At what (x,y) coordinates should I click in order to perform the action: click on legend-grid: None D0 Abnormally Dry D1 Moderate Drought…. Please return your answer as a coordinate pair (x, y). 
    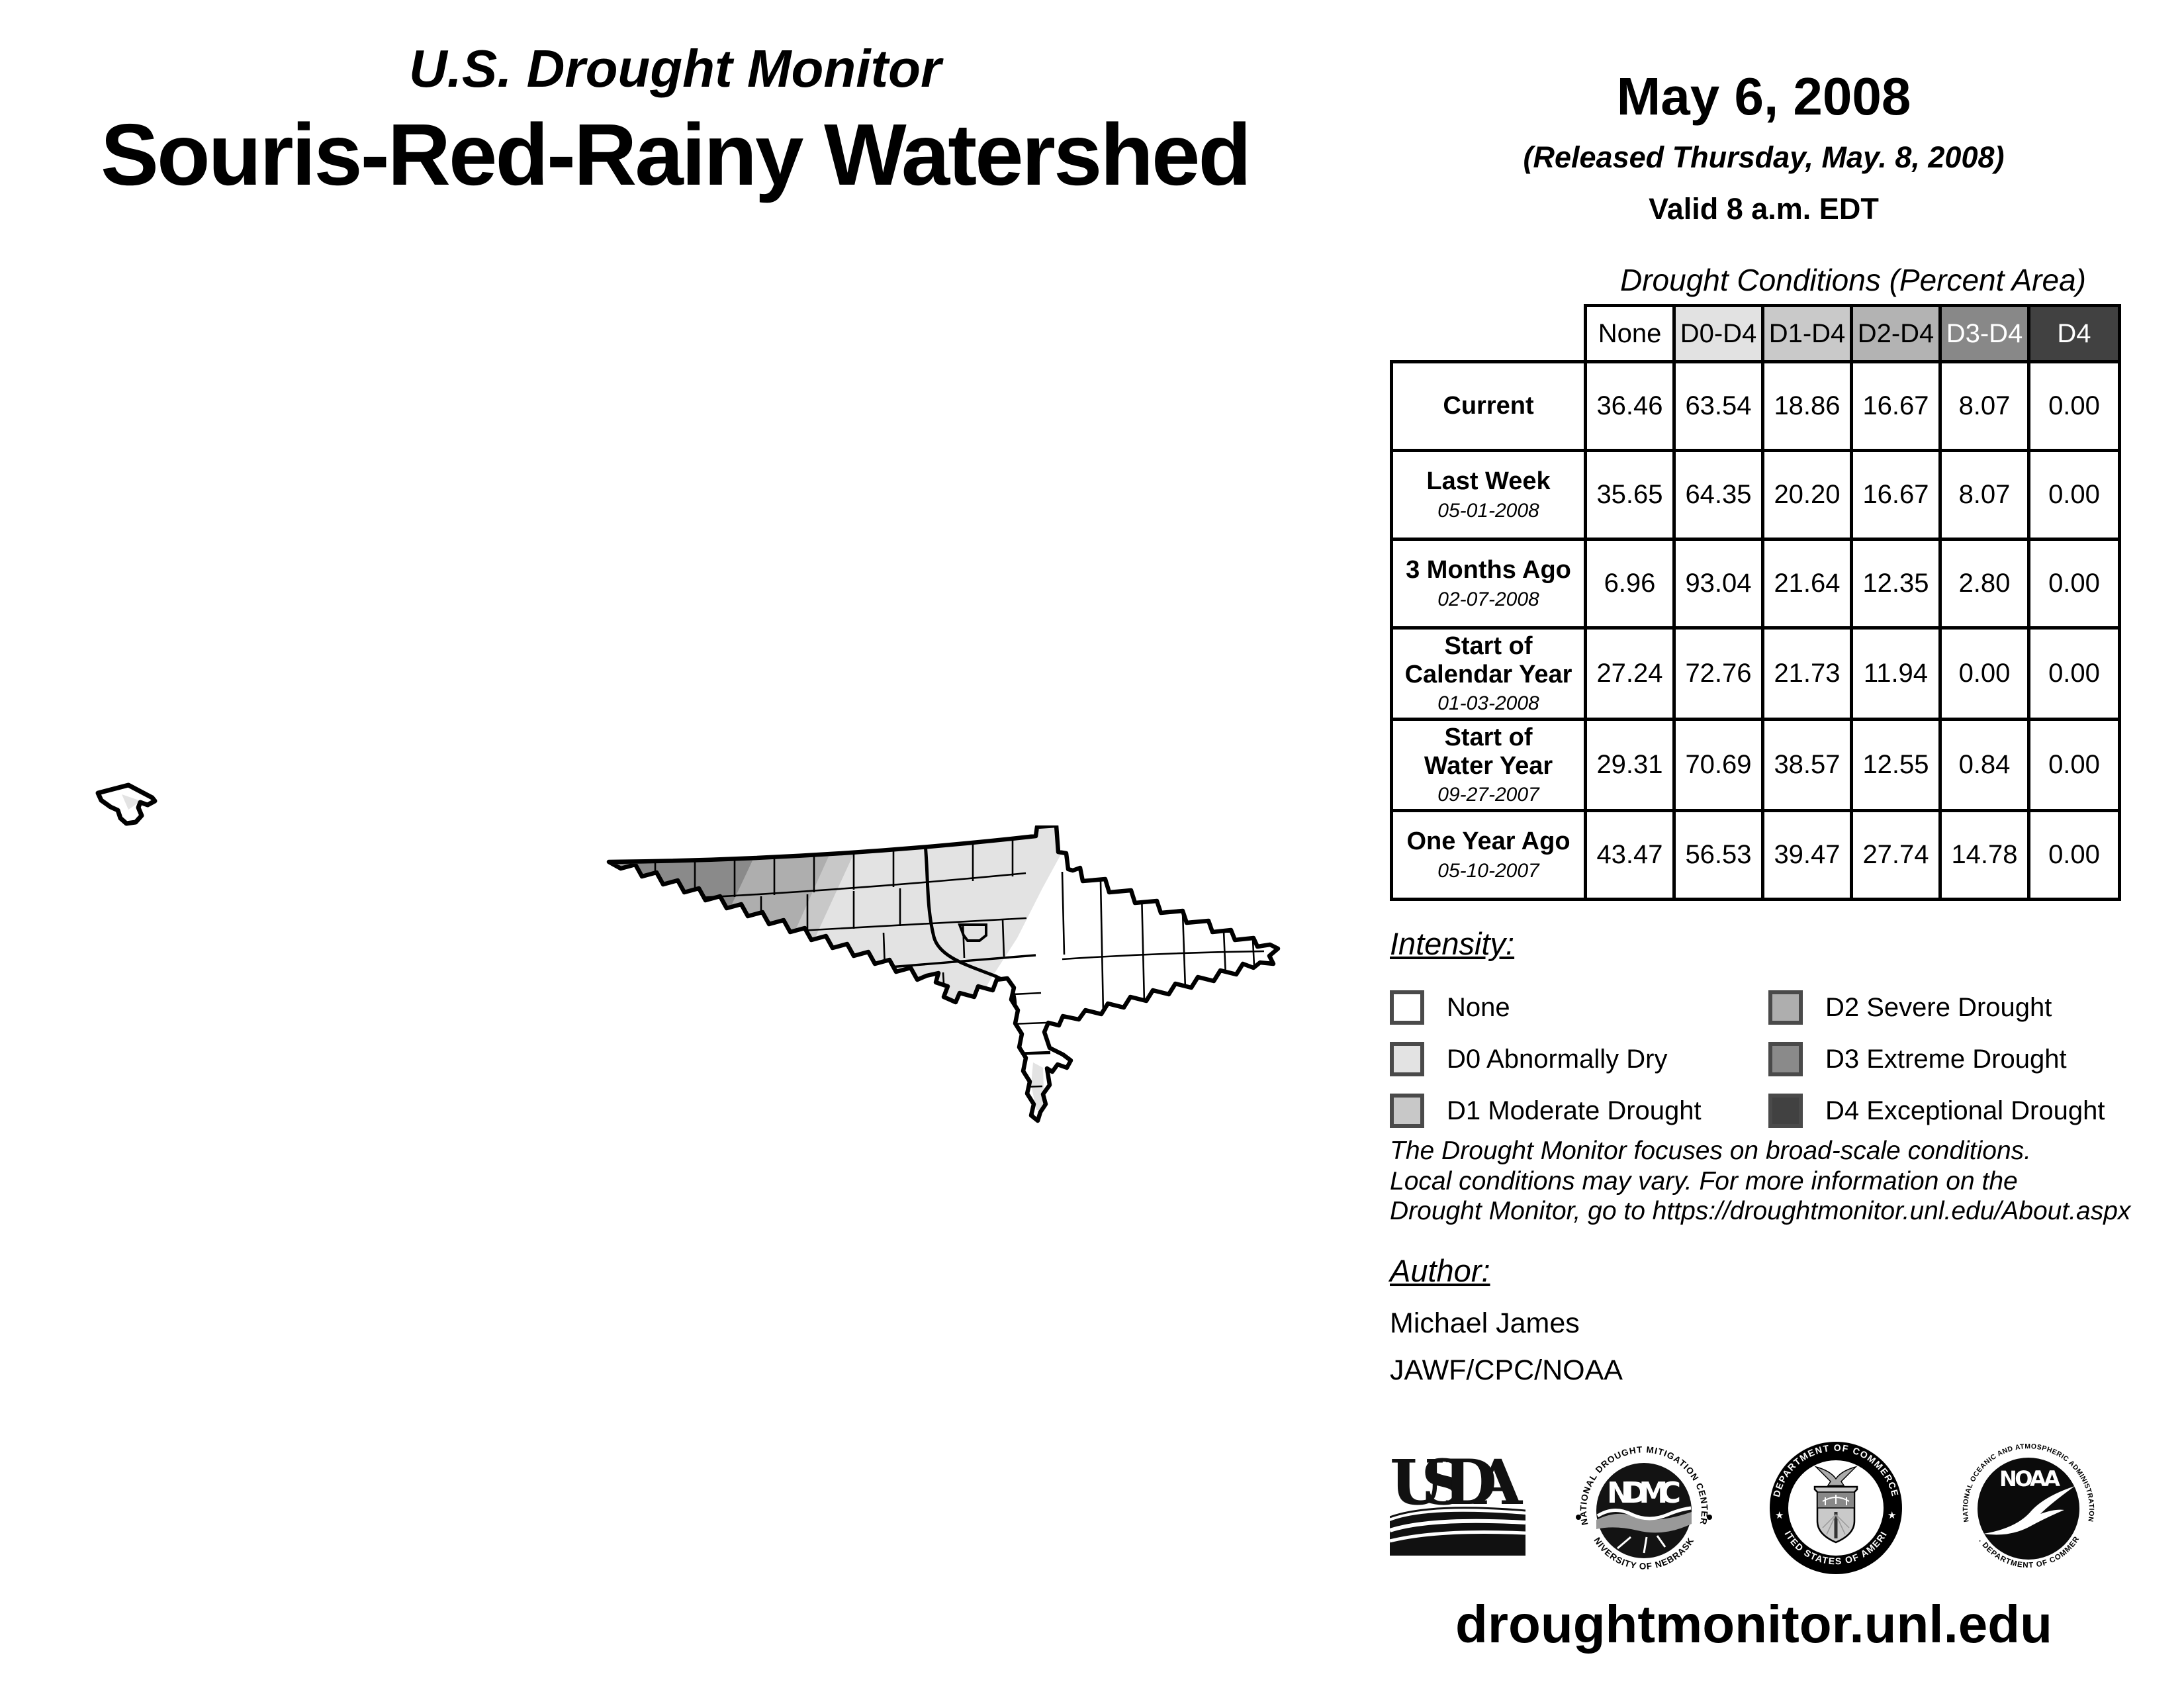
    Looking at the image, I should click on (1767, 1059).